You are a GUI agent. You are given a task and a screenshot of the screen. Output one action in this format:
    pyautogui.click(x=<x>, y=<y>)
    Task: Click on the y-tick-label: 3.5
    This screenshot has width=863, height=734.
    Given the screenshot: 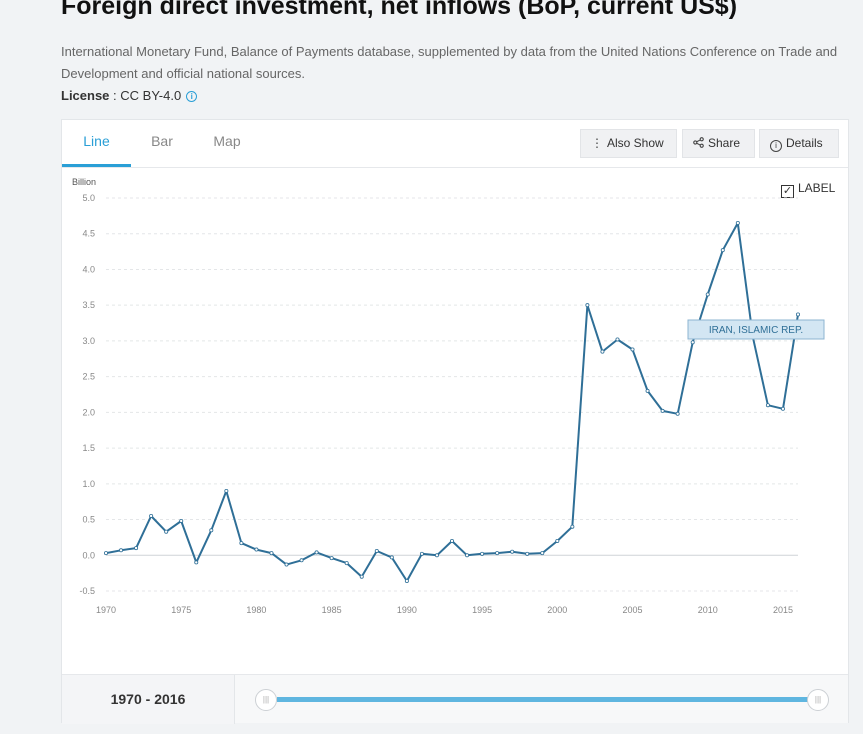 What is the action you would take?
    pyautogui.click(x=88, y=305)
    